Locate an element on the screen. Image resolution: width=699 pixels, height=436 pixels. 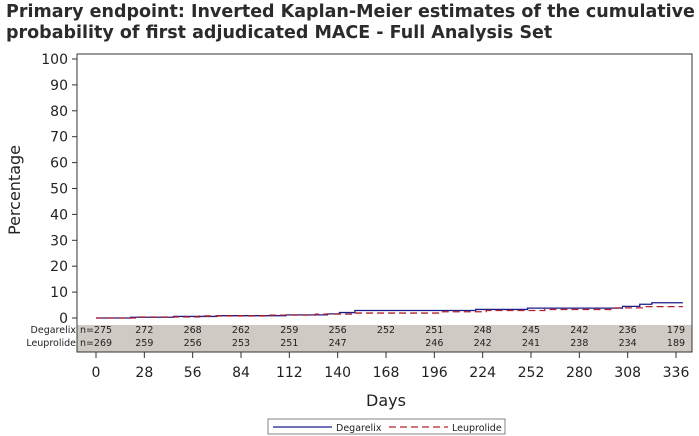
y-tick-label: 0 is located at coordinates (63, 319).